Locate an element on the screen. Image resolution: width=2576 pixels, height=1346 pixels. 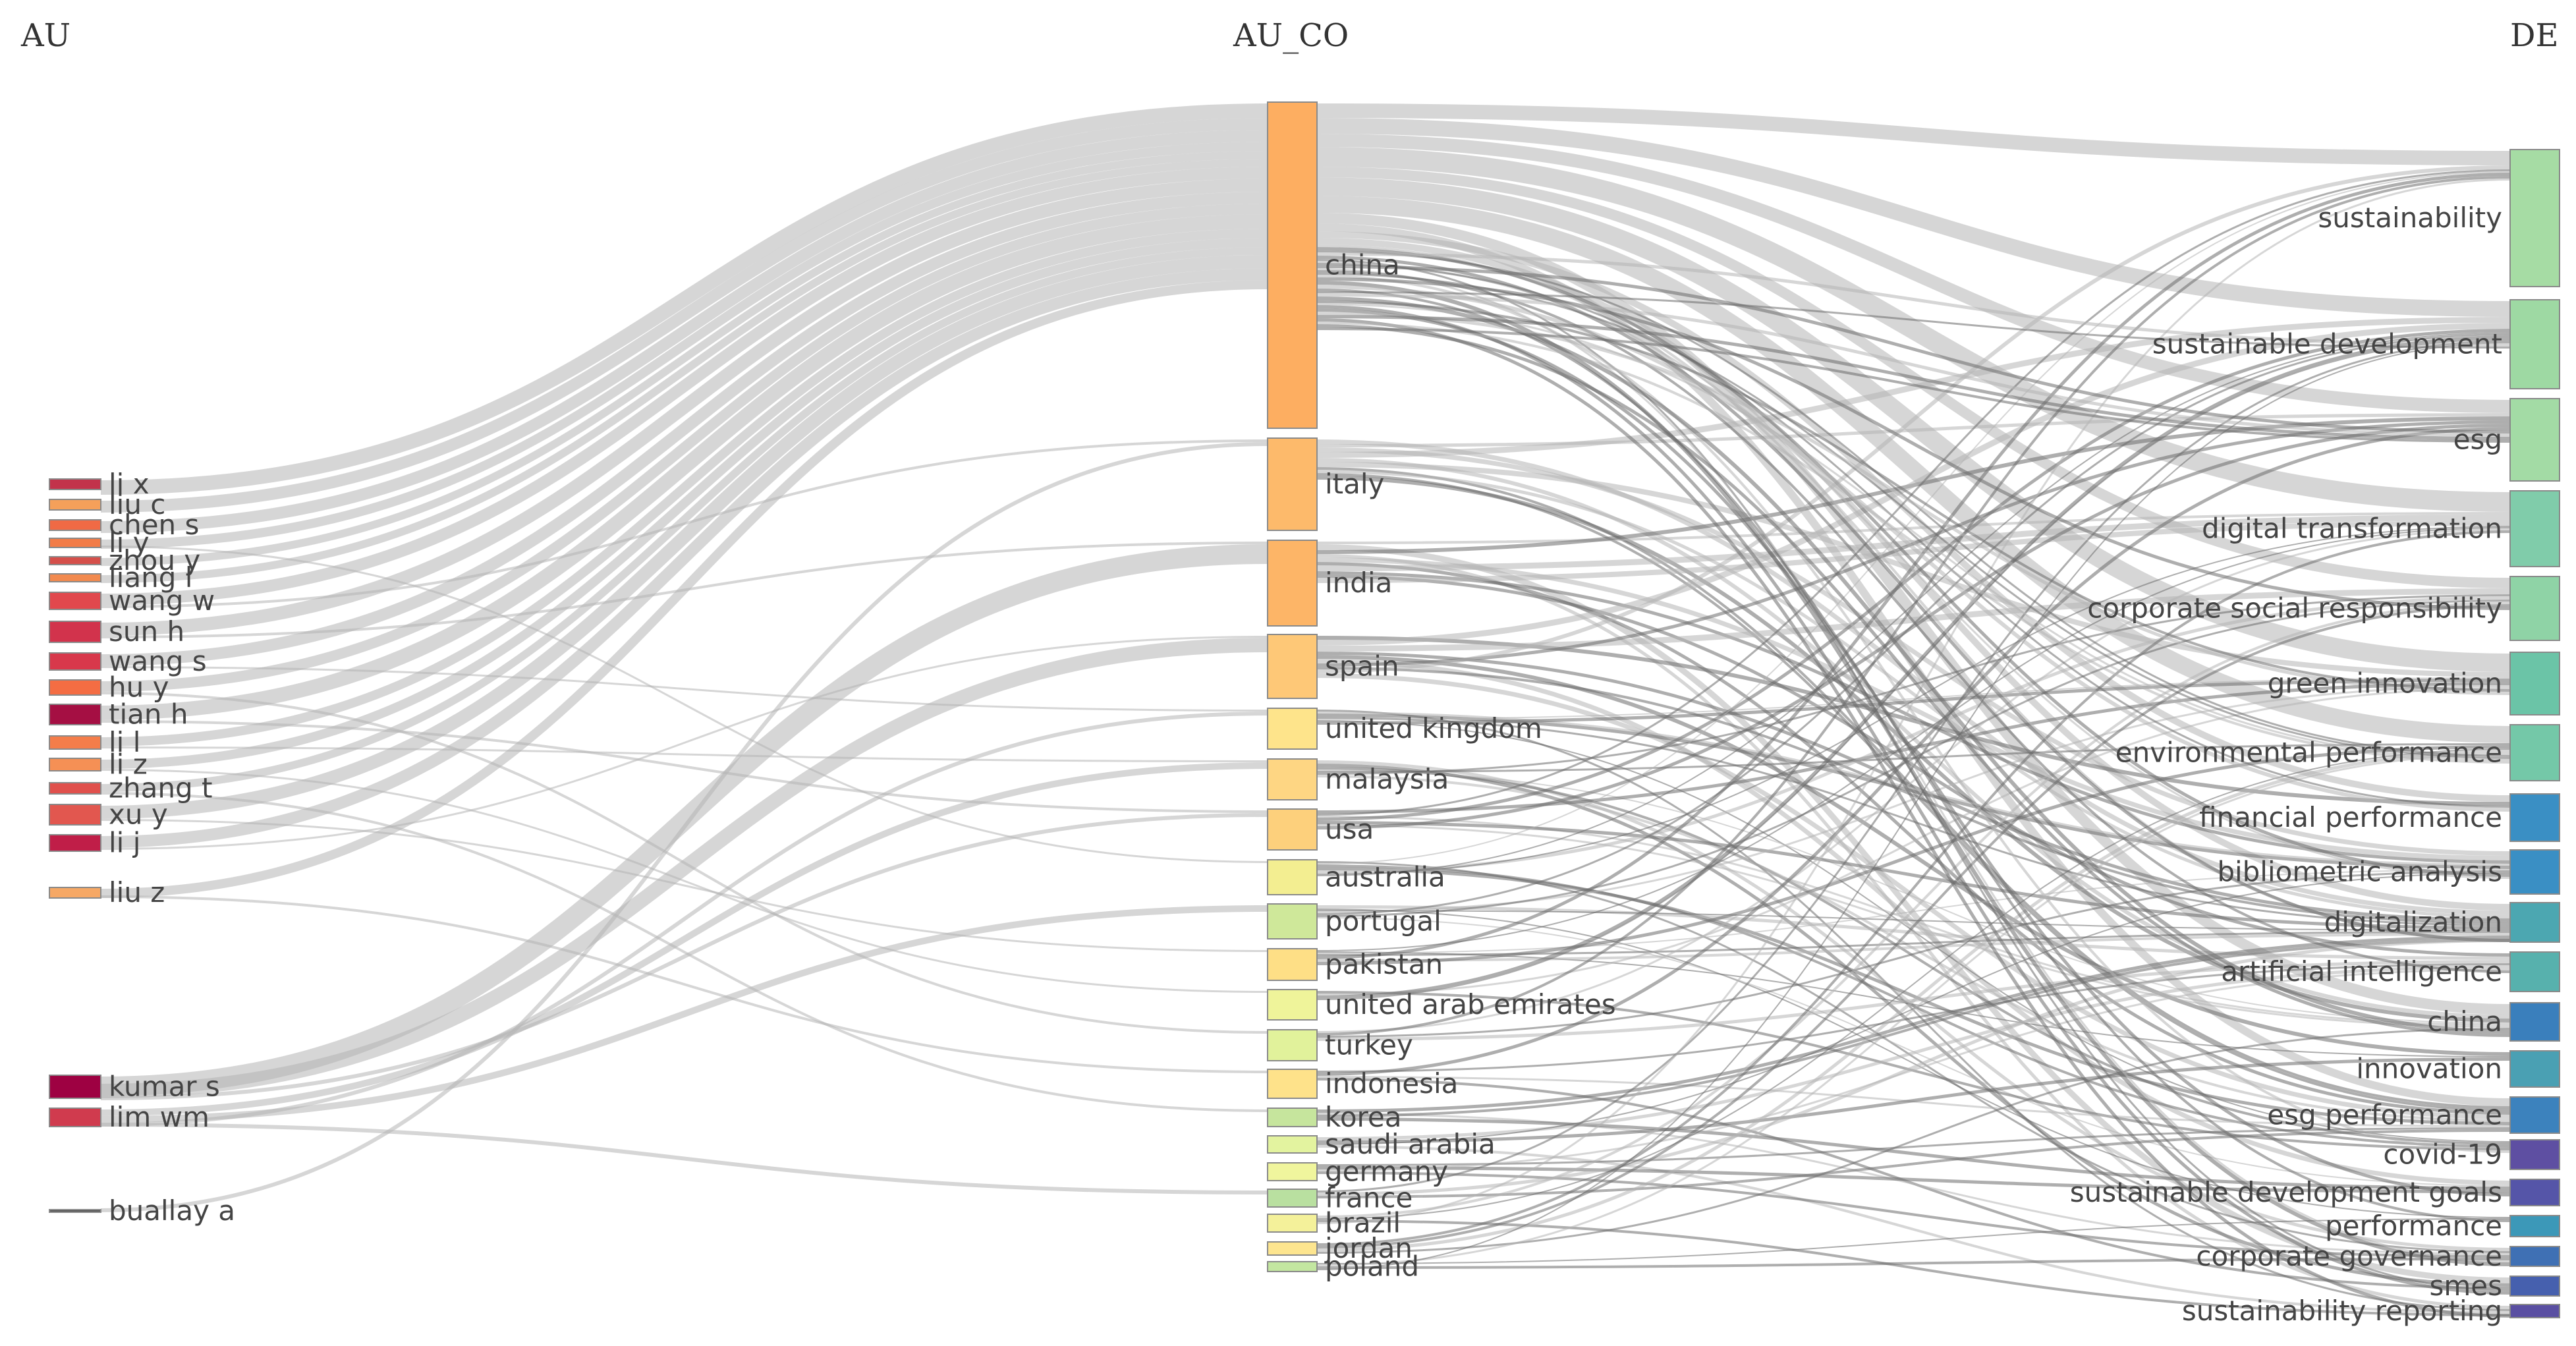
node-de-artificial-intelligence is located at coordinates (2534, 971).